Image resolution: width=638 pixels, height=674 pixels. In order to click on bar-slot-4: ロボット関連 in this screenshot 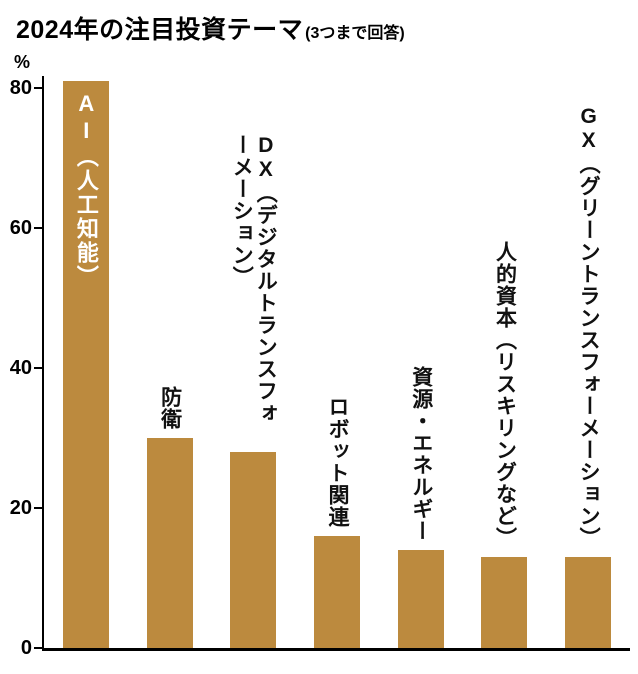, I will do `click(337, 522)`.